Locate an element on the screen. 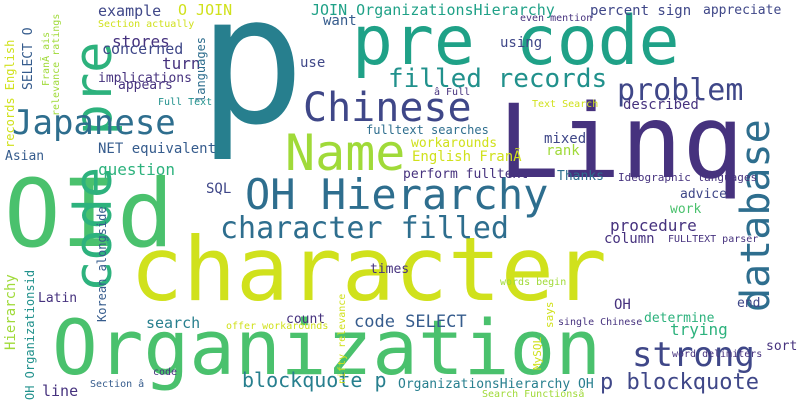 Image resolution: width=800 pixels, height=400 pixels. word-words-begin: words begin is located at coordinates (533, 282).